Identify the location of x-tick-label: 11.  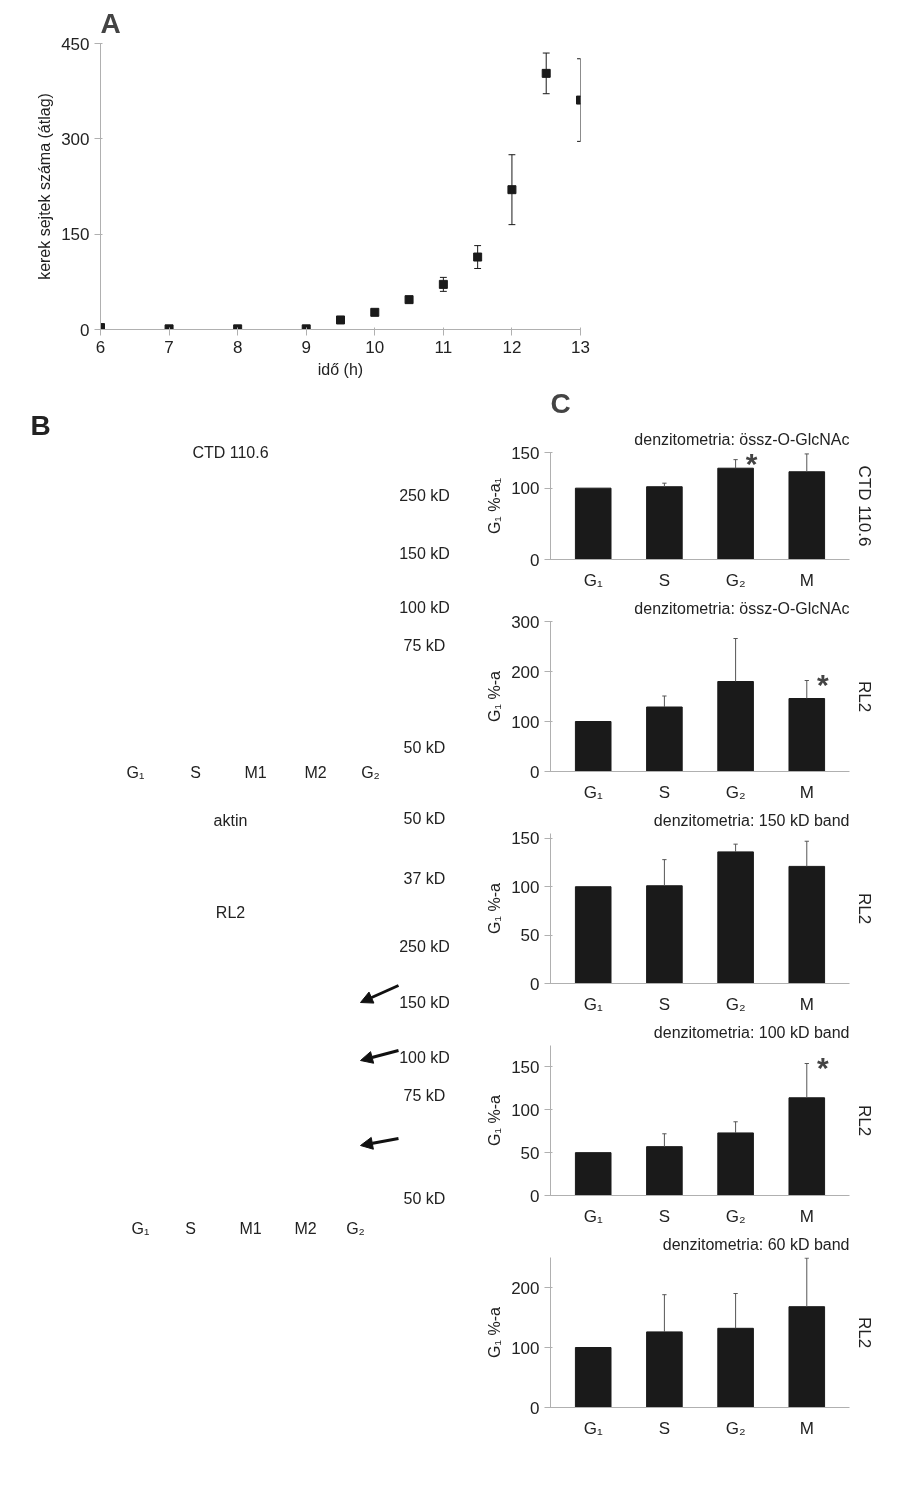
(443, 347).